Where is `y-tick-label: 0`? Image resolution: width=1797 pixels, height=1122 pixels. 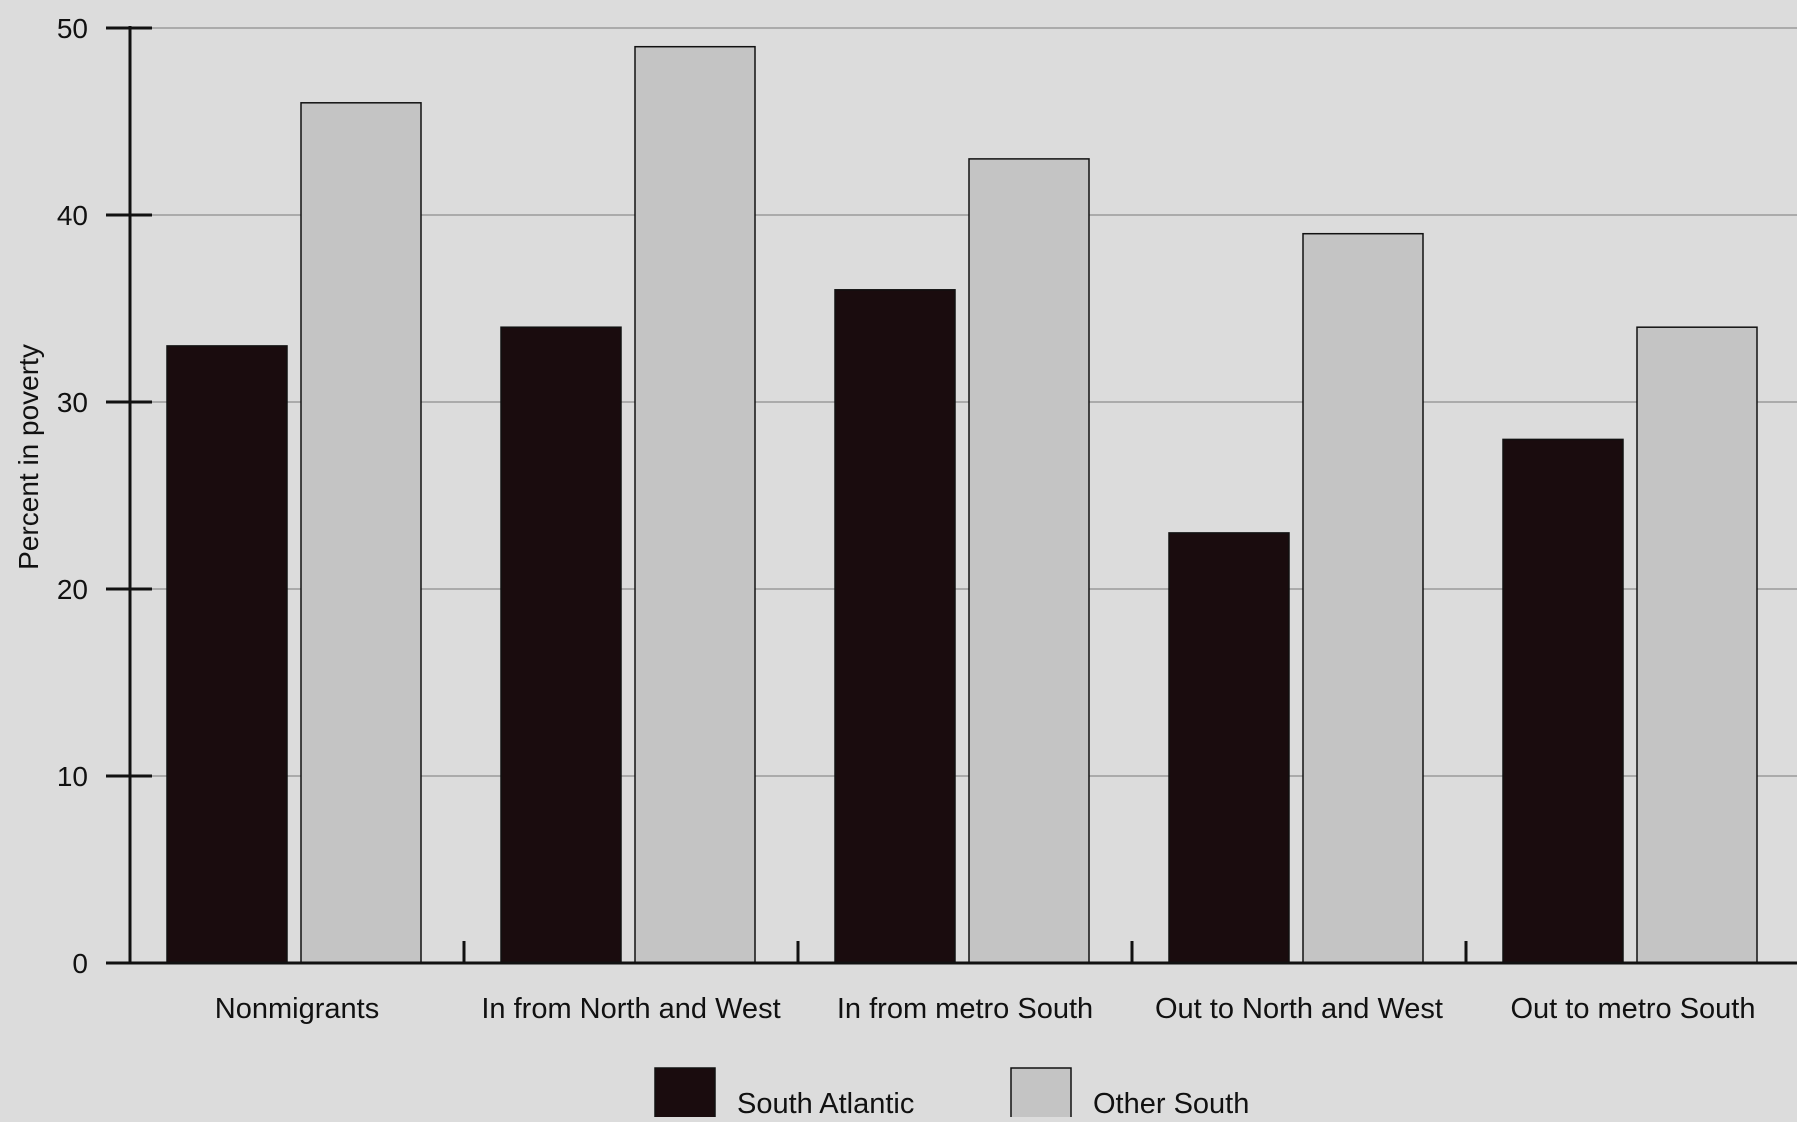
y-tick-label: 0 is located at coordinates (80, 963).